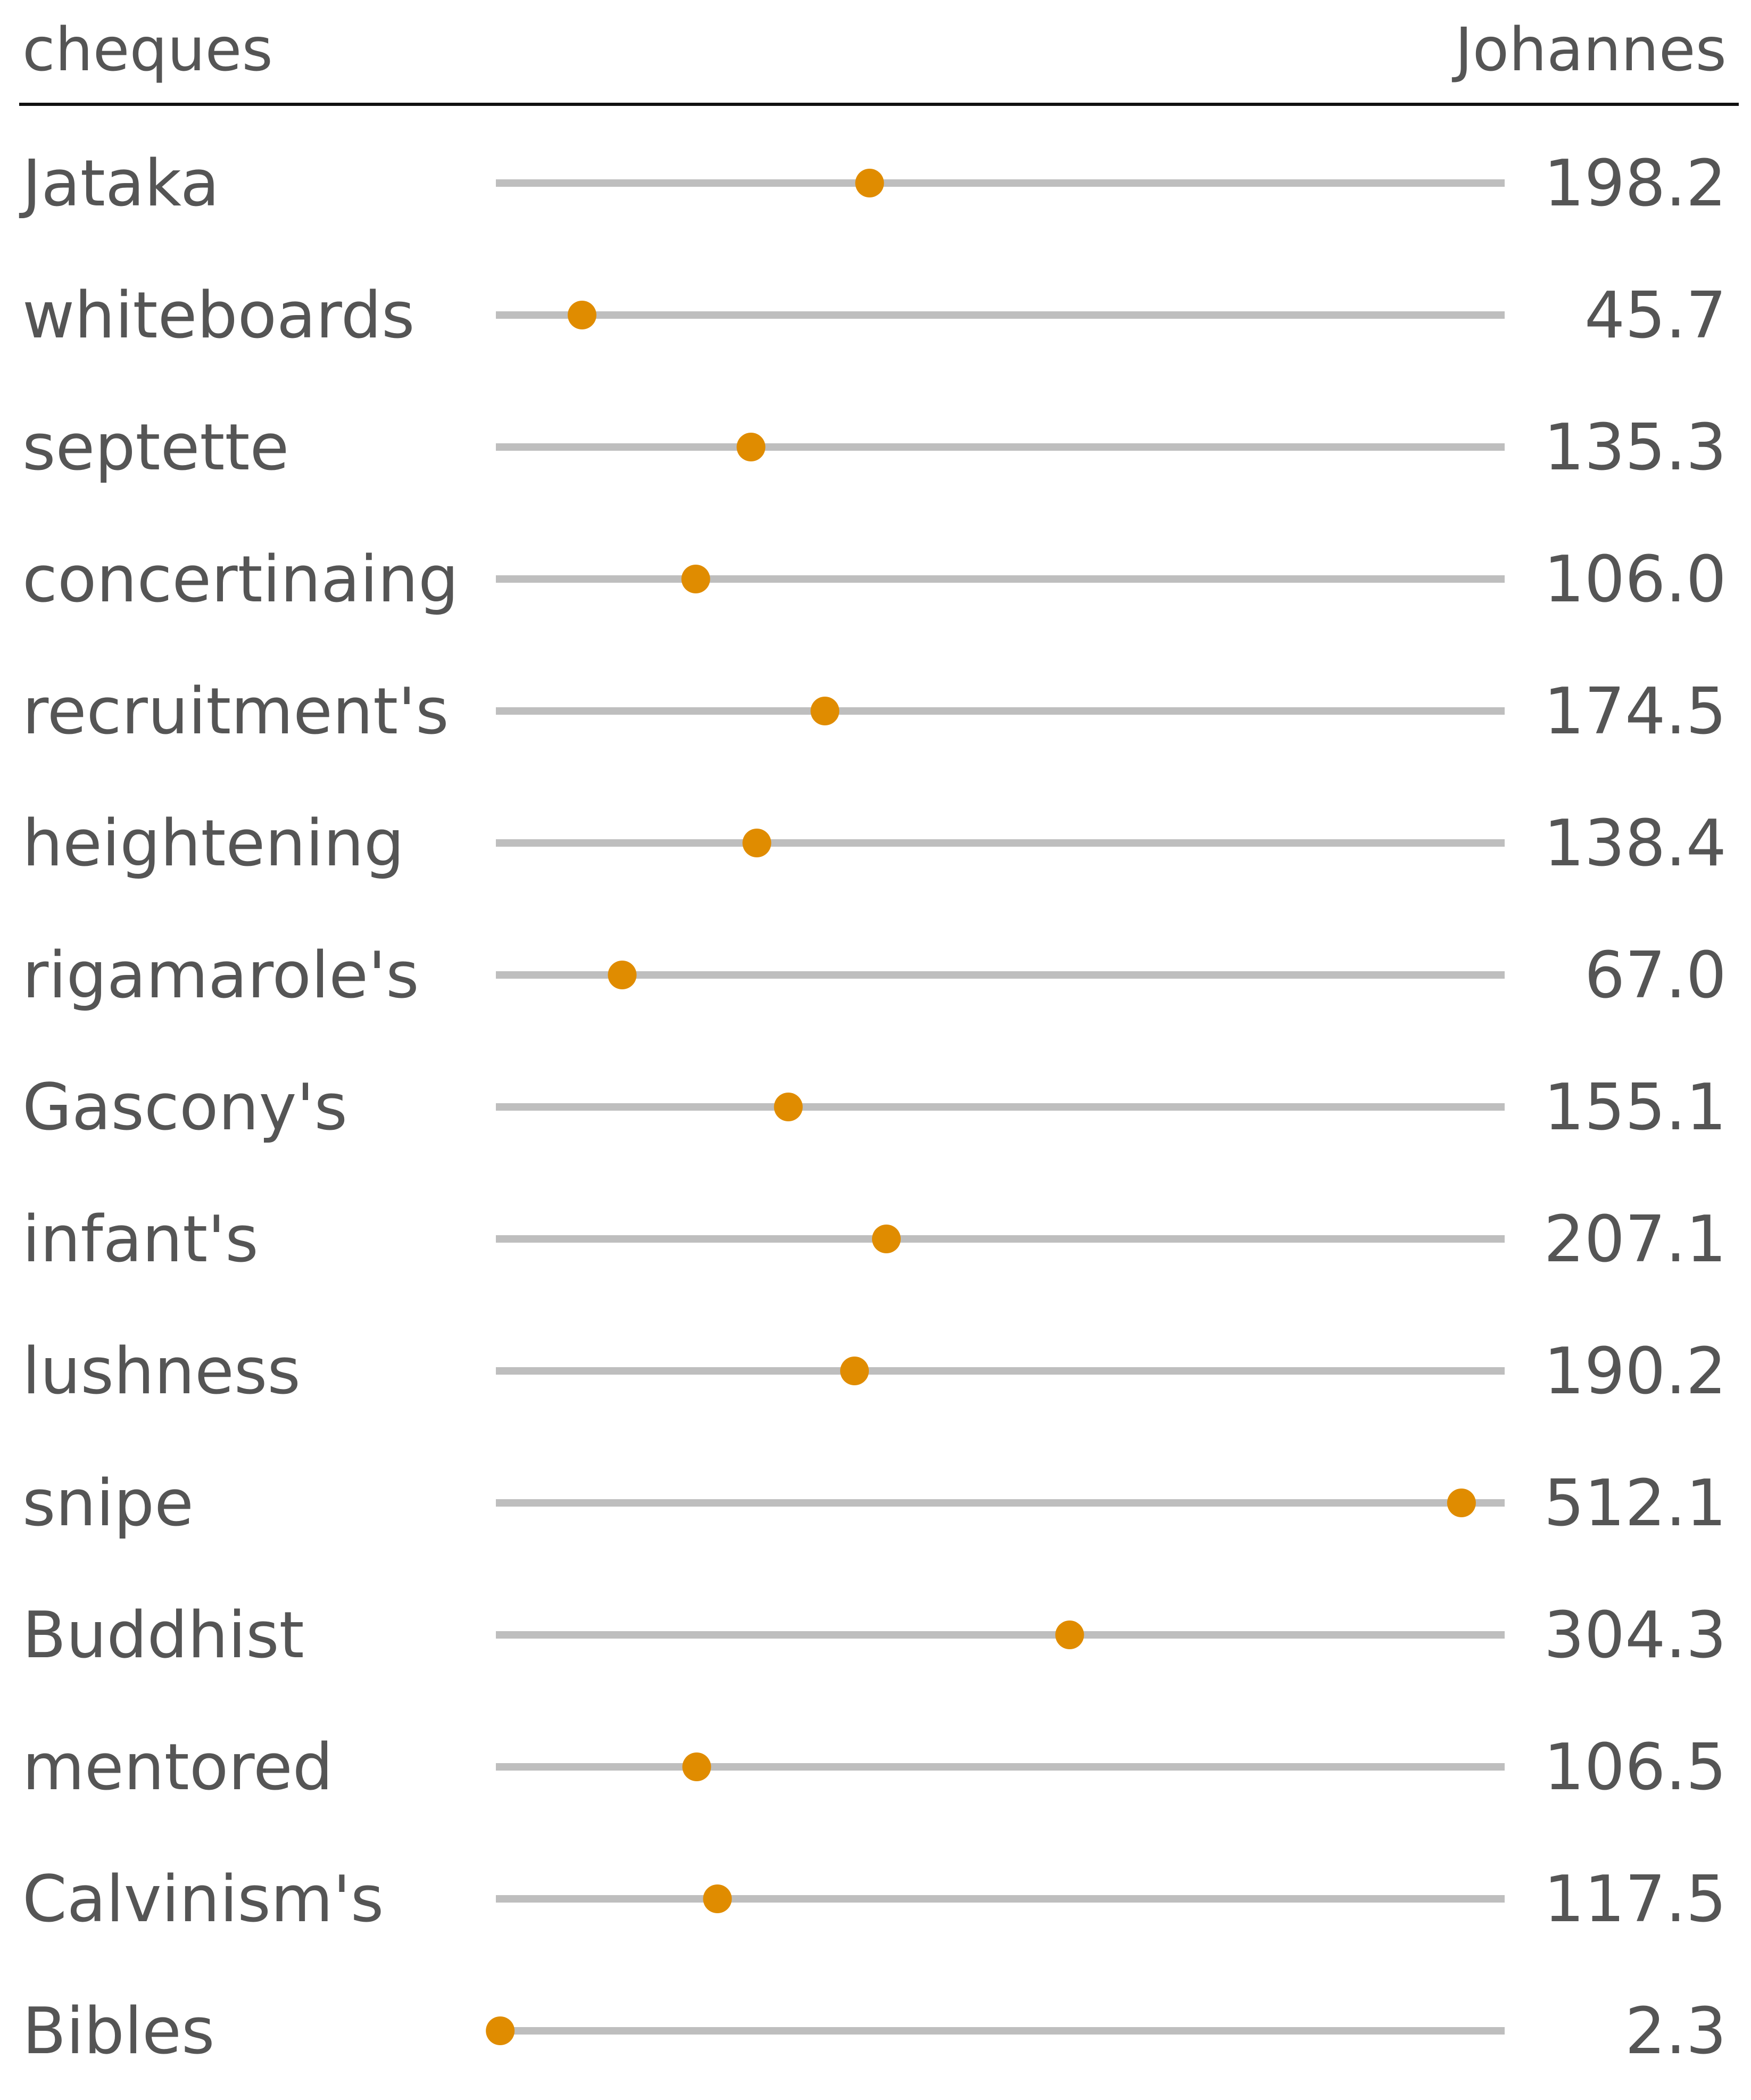  I want to click on value-label: 135.3, so click(1635, 448).